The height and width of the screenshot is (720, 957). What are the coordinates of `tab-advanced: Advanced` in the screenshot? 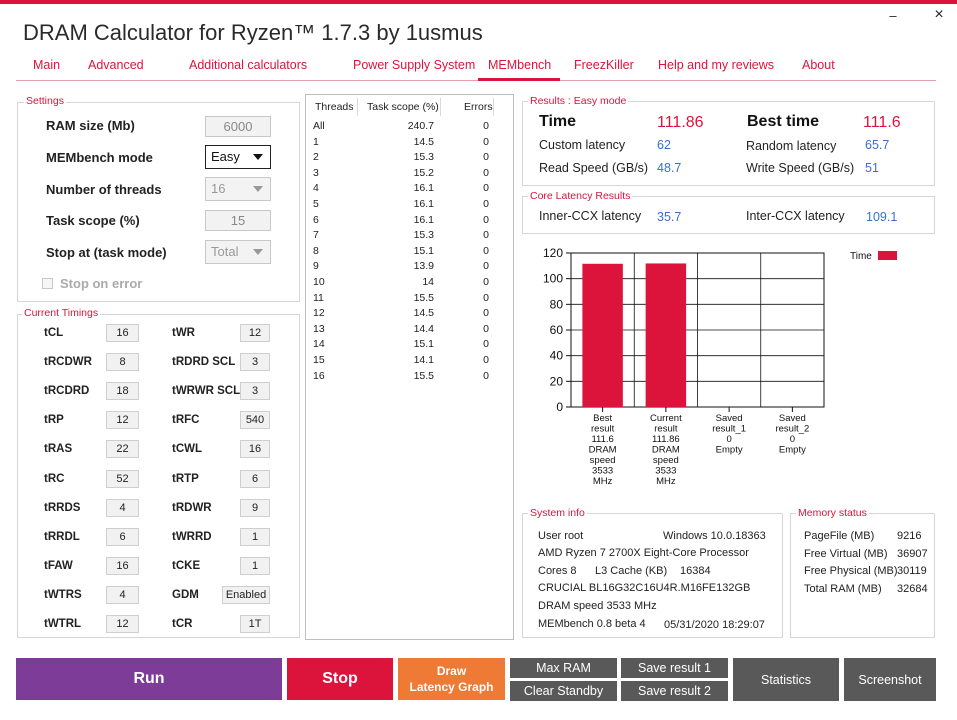 It's located at (116, 65).